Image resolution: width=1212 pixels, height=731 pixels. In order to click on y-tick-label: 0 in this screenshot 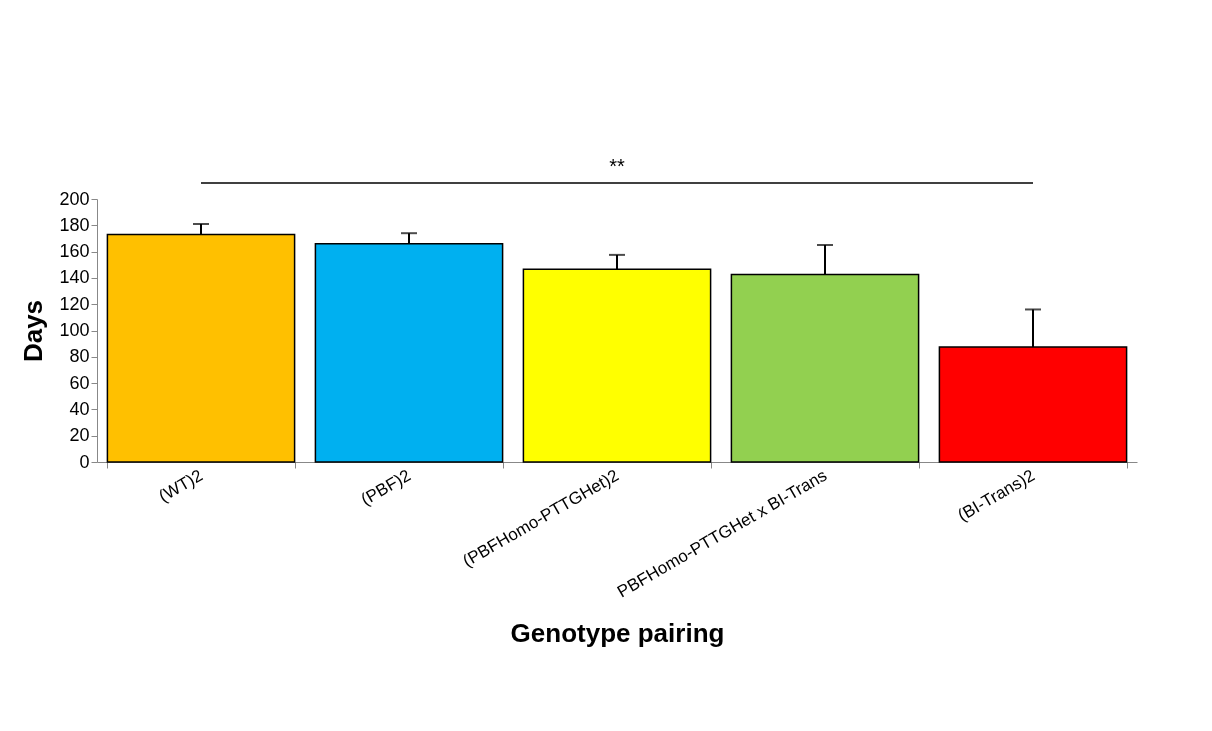, I will do `click(84, 461)`.